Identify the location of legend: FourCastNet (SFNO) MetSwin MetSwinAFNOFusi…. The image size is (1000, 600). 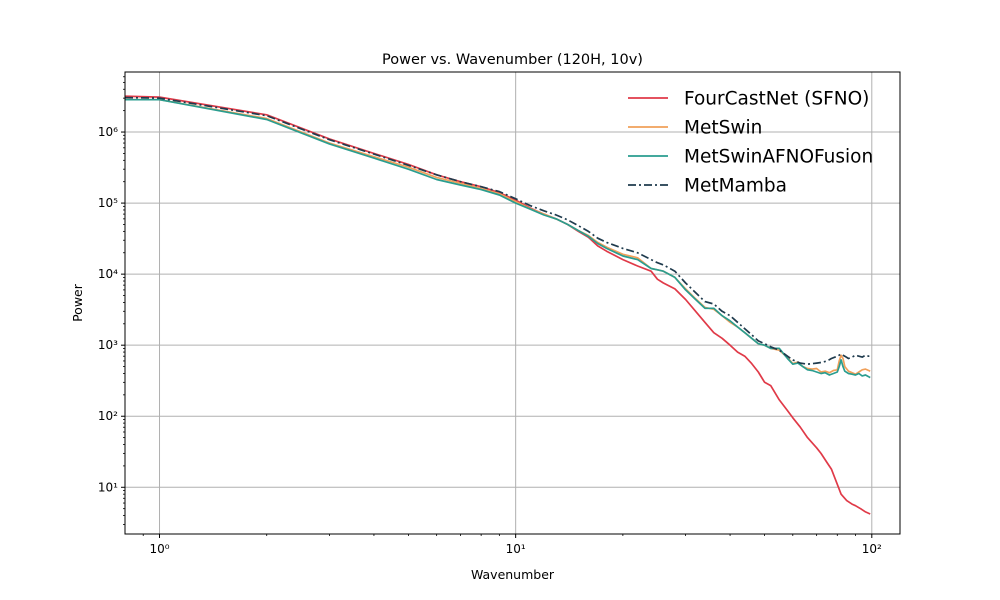
(750, 143).